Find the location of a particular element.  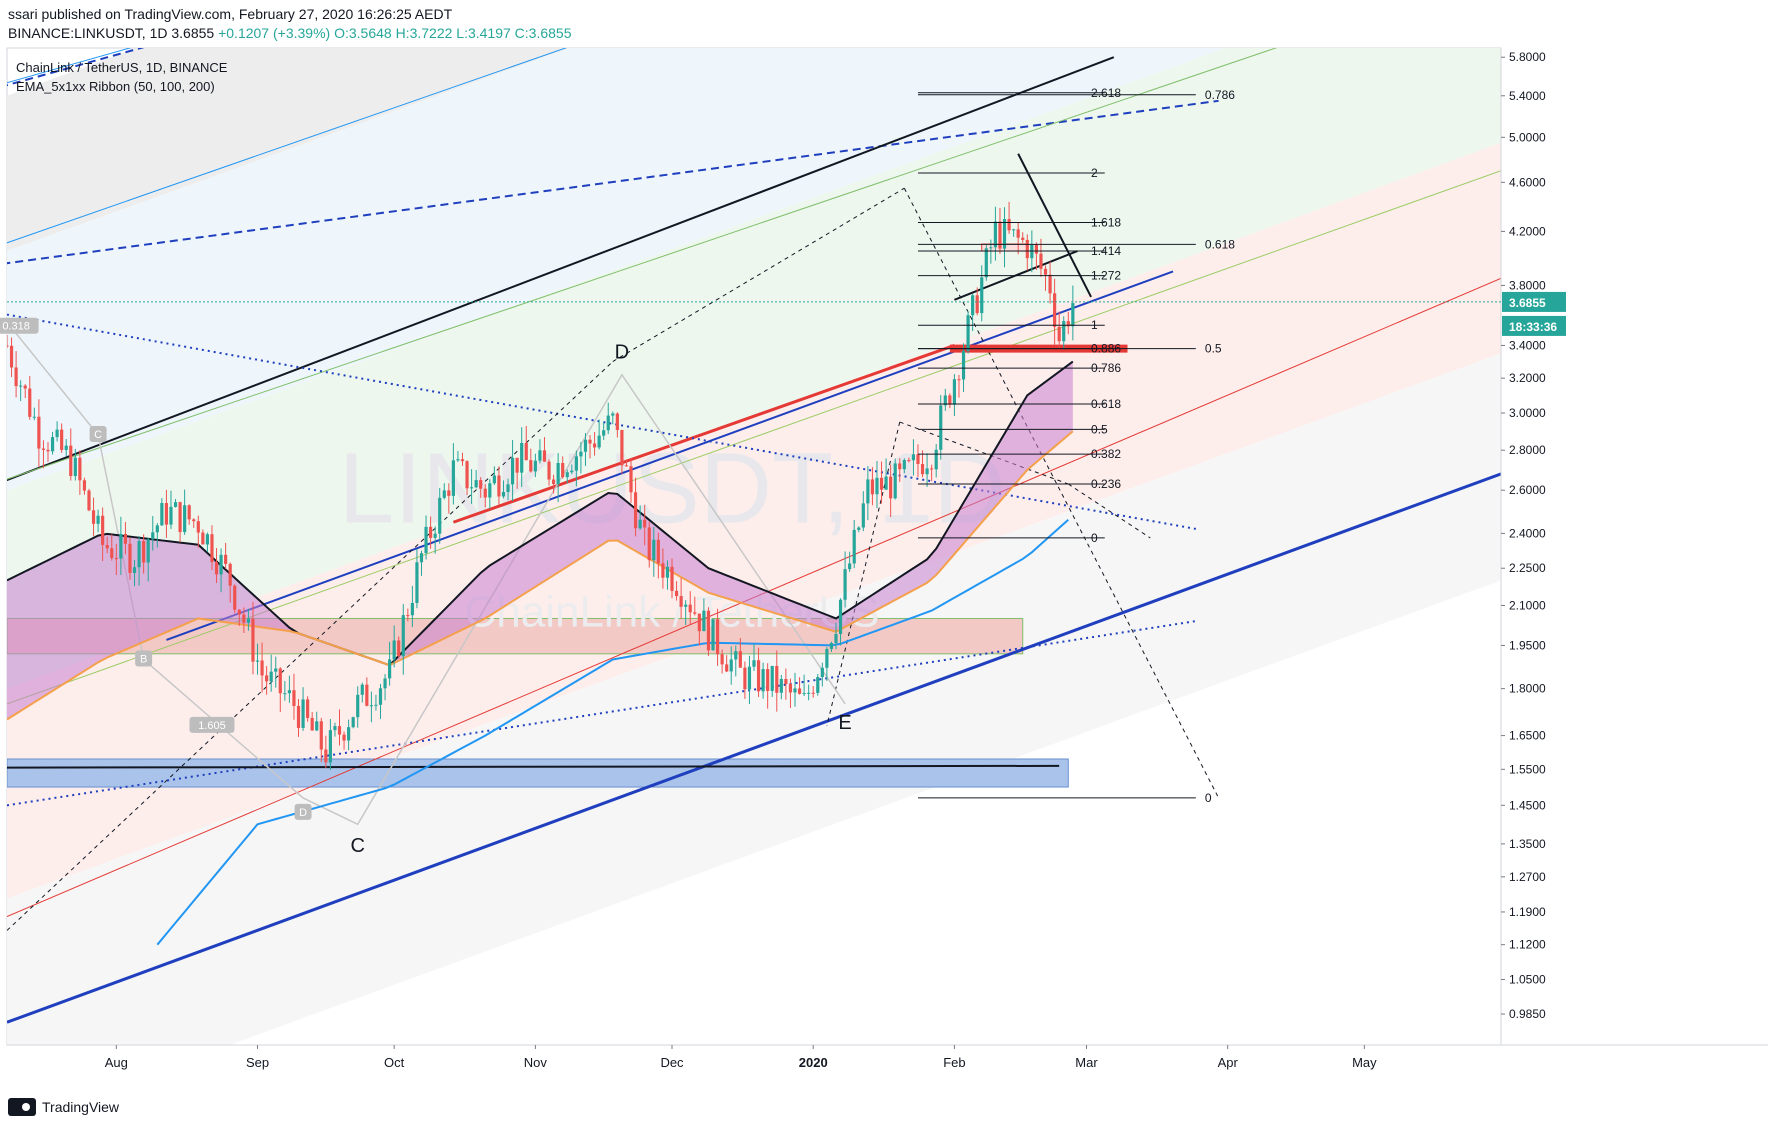

time-tick-label: May is located at coordinates (1364, 1062).